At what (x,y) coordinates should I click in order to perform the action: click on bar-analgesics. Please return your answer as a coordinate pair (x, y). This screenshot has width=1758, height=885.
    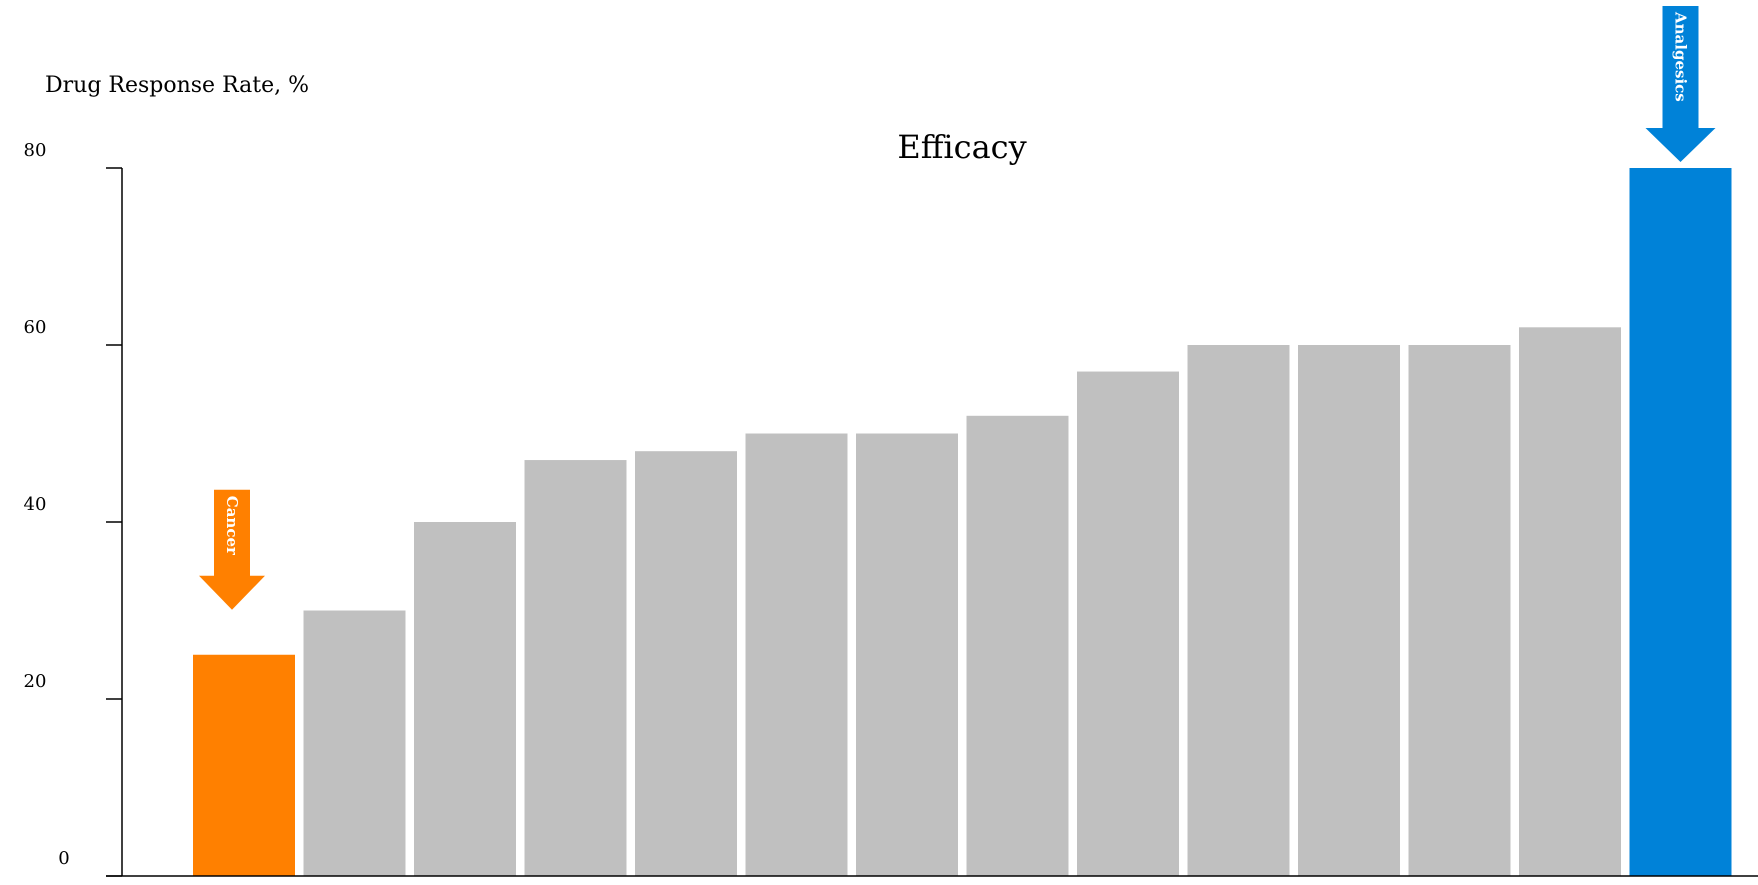
    Looking at the image, I should click on (1680, 522).